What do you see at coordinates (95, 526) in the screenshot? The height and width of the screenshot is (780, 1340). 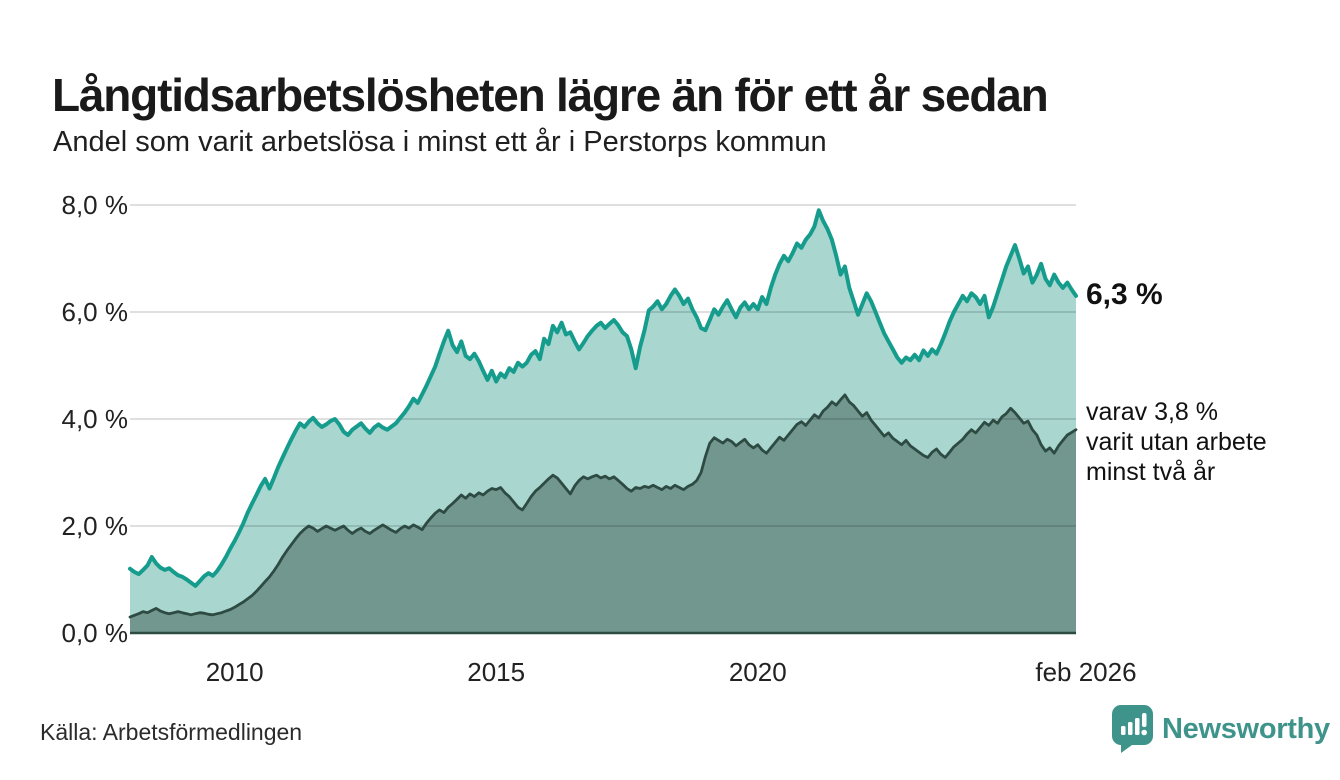 I see `y-tick-label: 2,0 %` at bounding box center [95, 526].